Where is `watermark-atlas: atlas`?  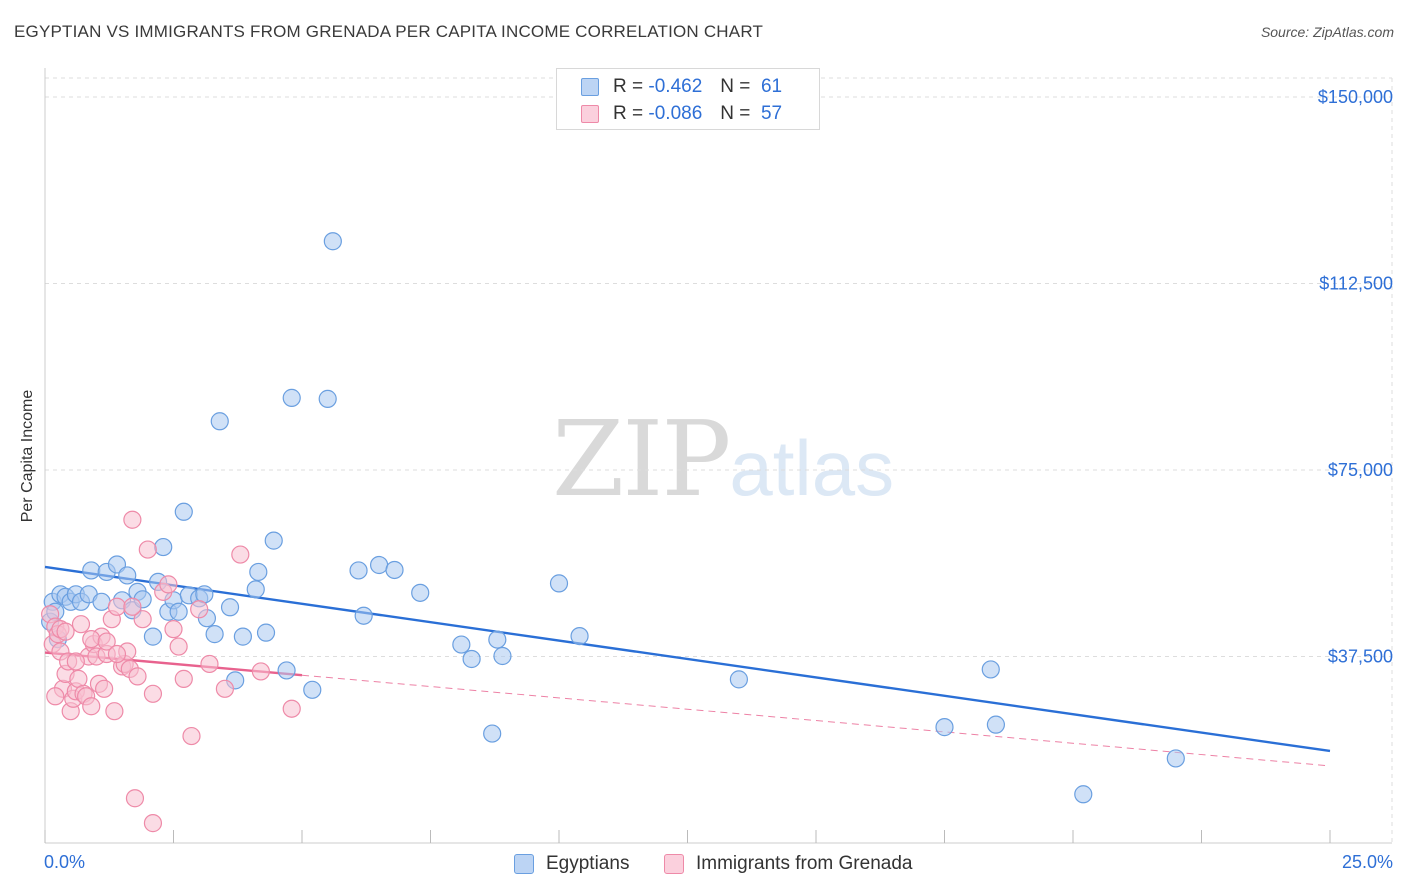
watermark-atlas: atlas is located at coordinates (812, 468).